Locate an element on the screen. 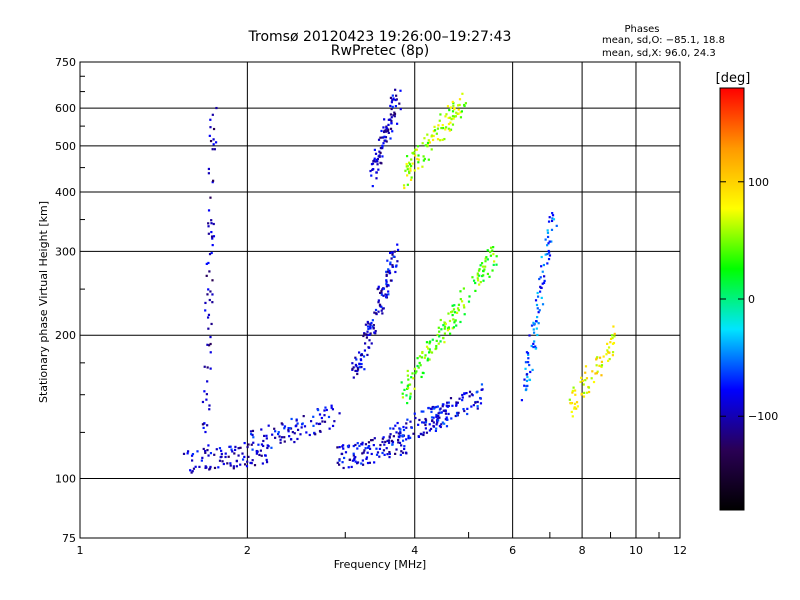 The height and width of the screenshot is (600, 800). x-tick-label: 4 is located at coordinates (414, 550).